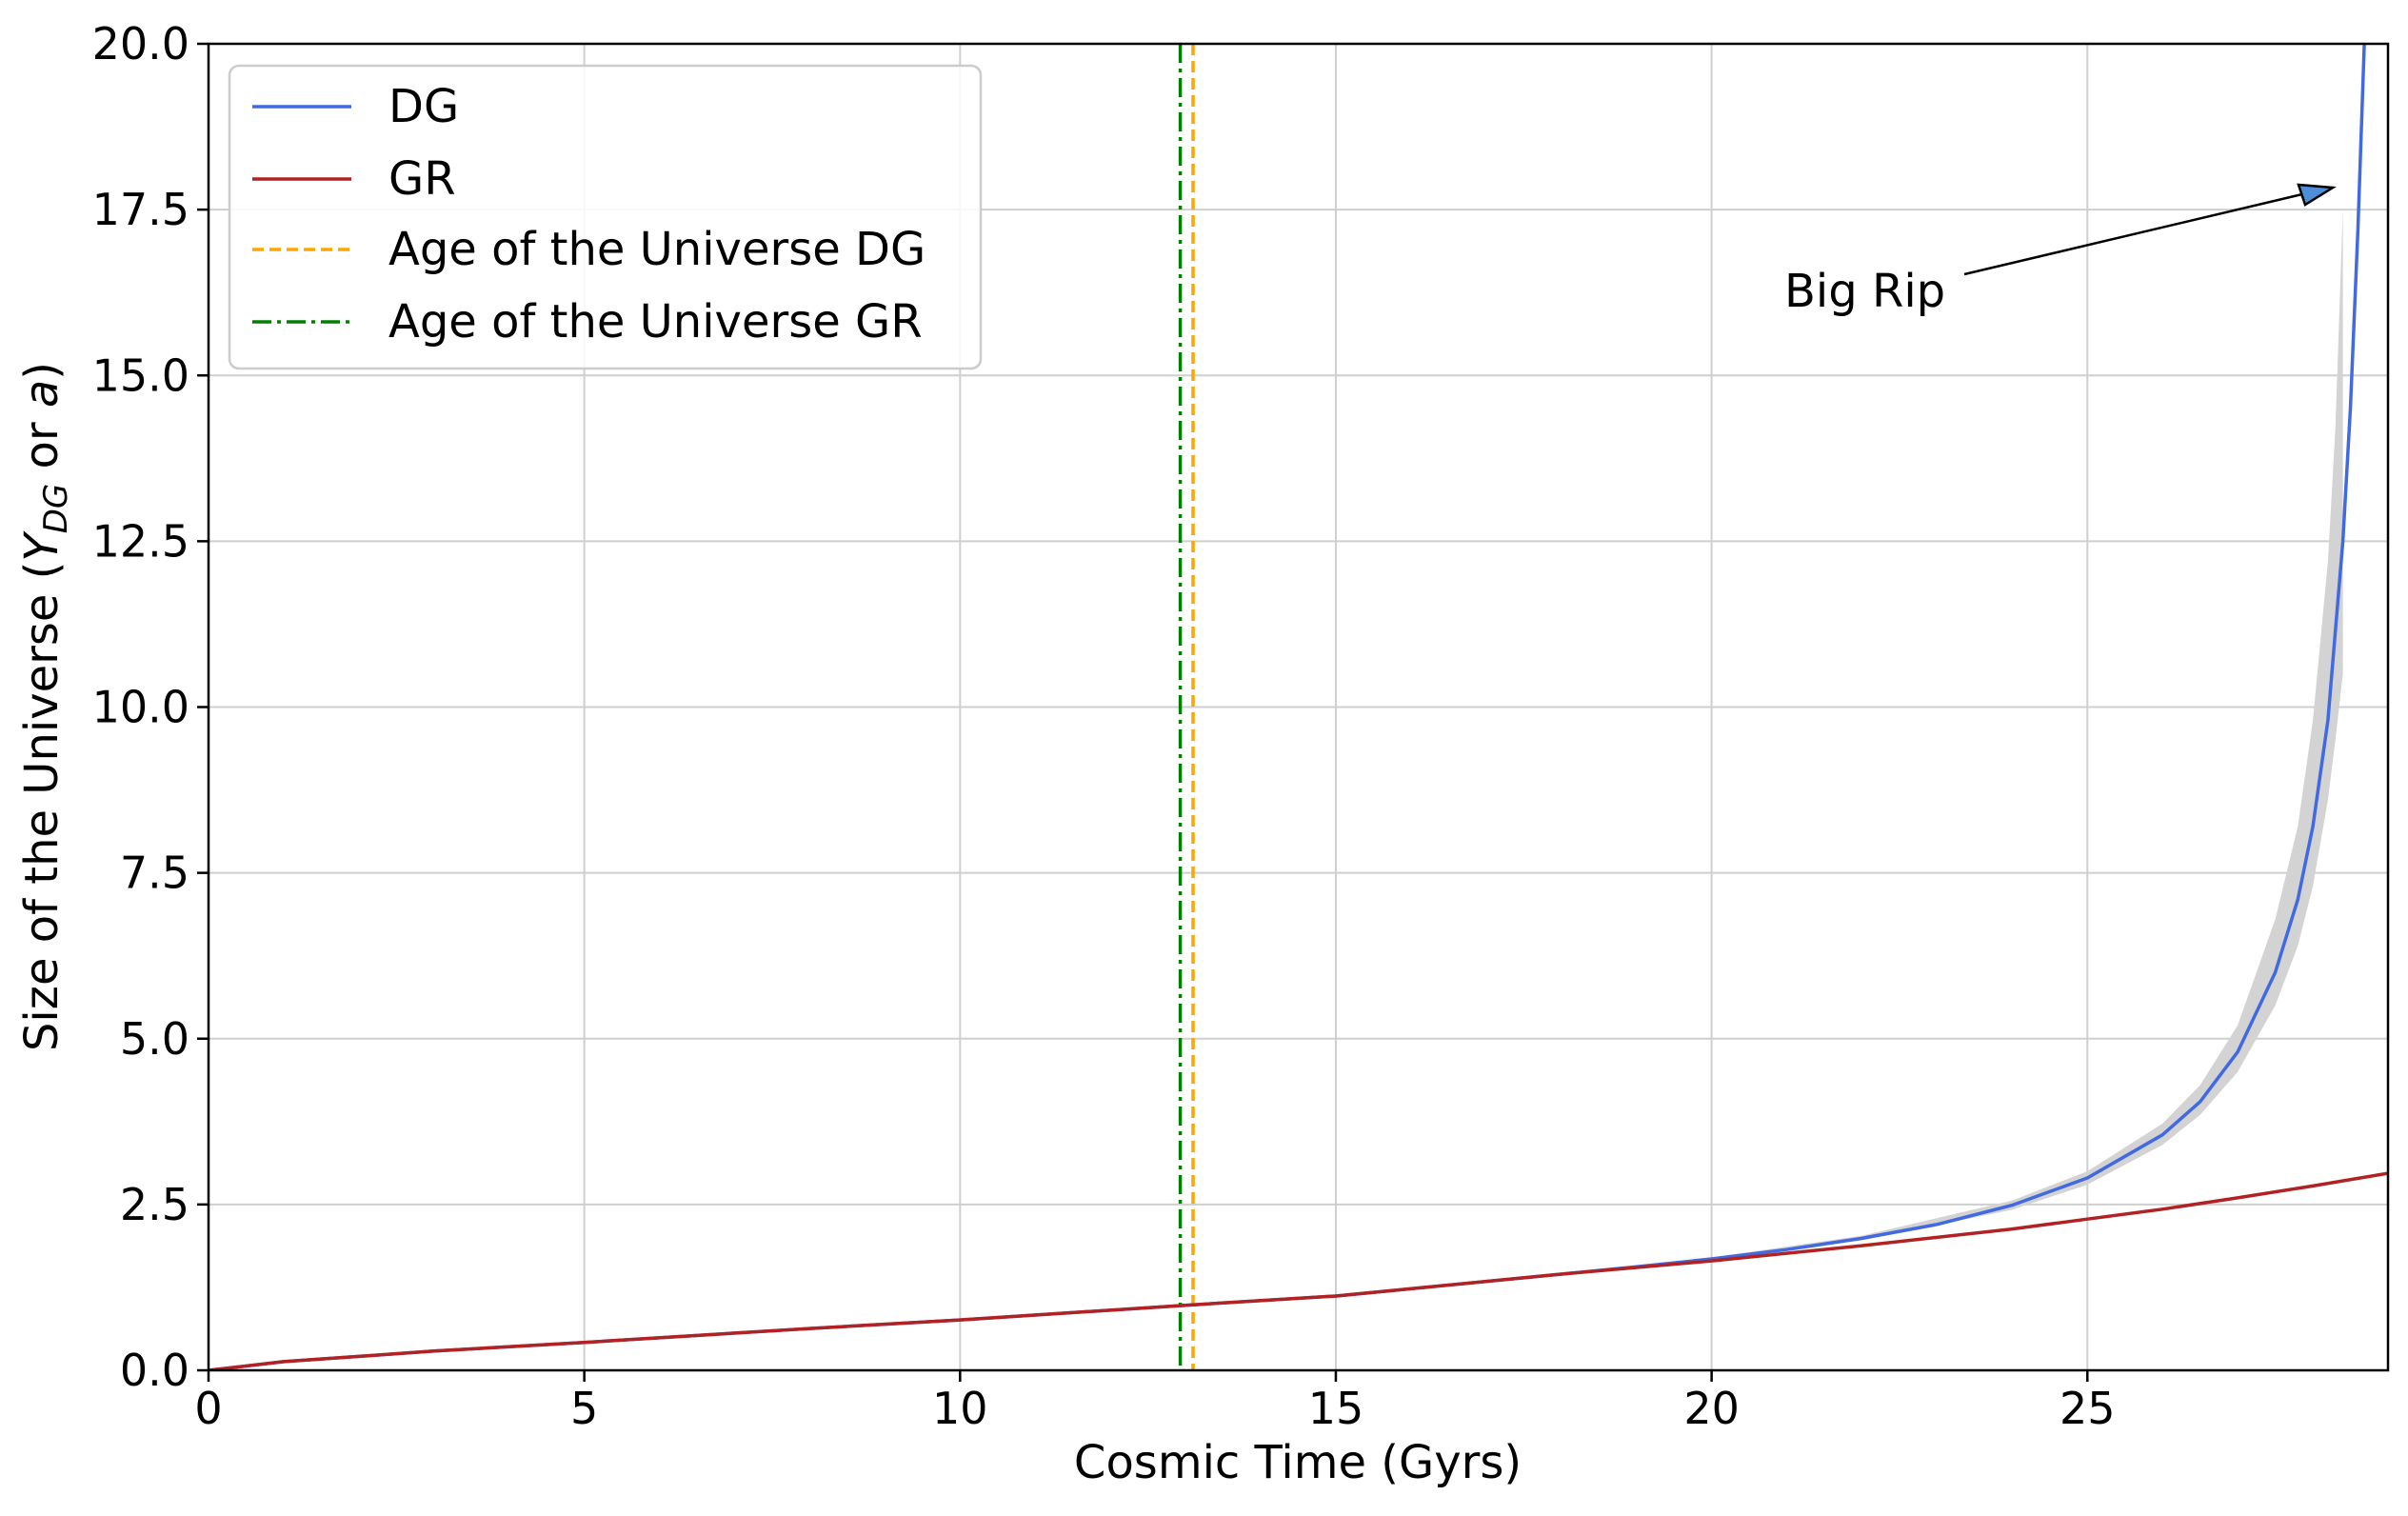 This screenshot has width=2408, height=1516. What do you see at coordinates (154, 1204) in the screenshot?
I see `y-tick-label: 2.5` at bounding box center [154, 1204].